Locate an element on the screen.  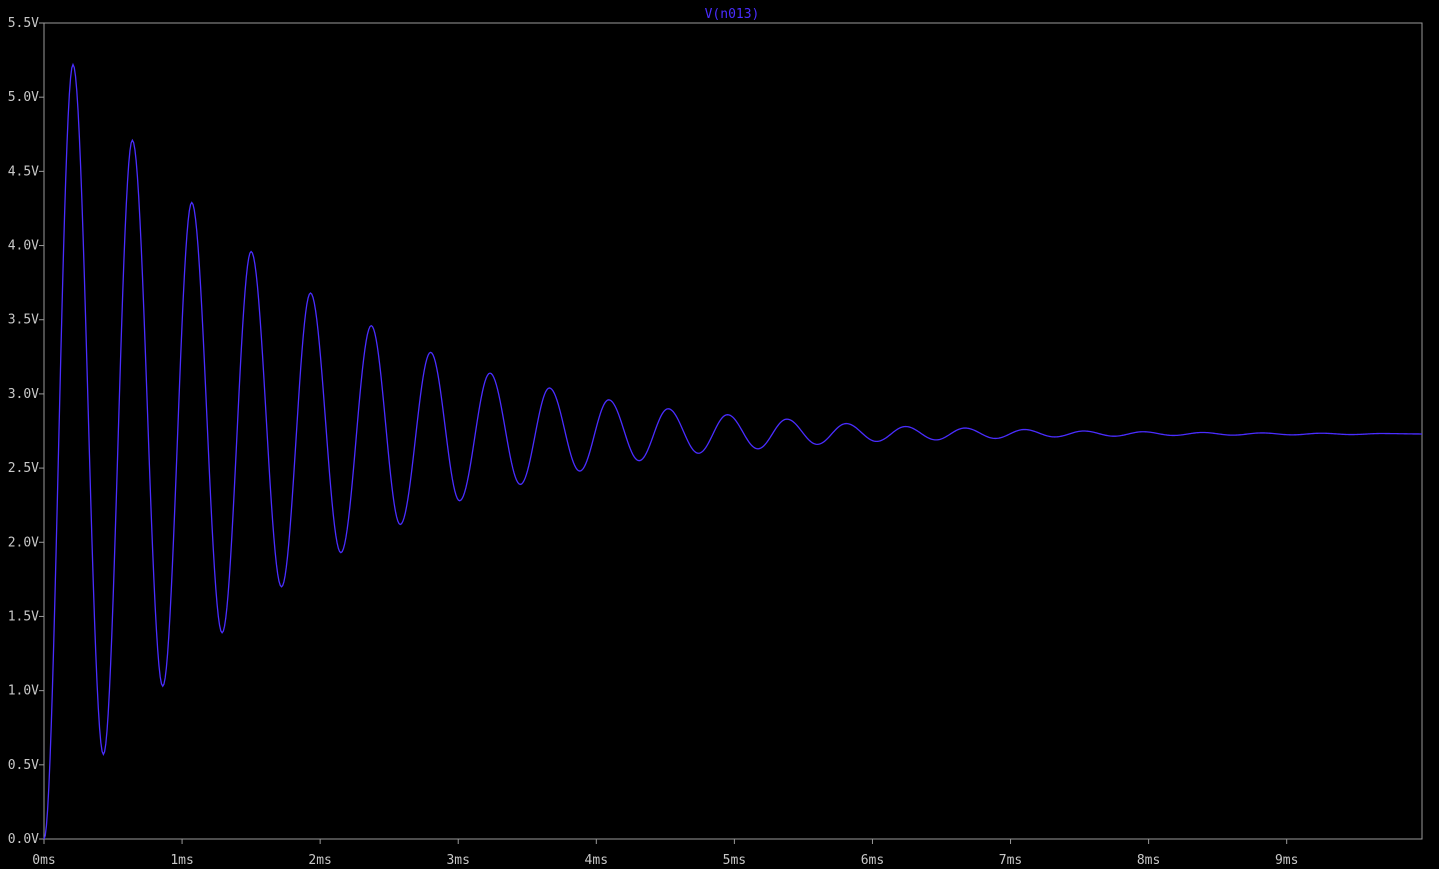
y-tick-label: 2.5V is located at coordinates (23, 468).